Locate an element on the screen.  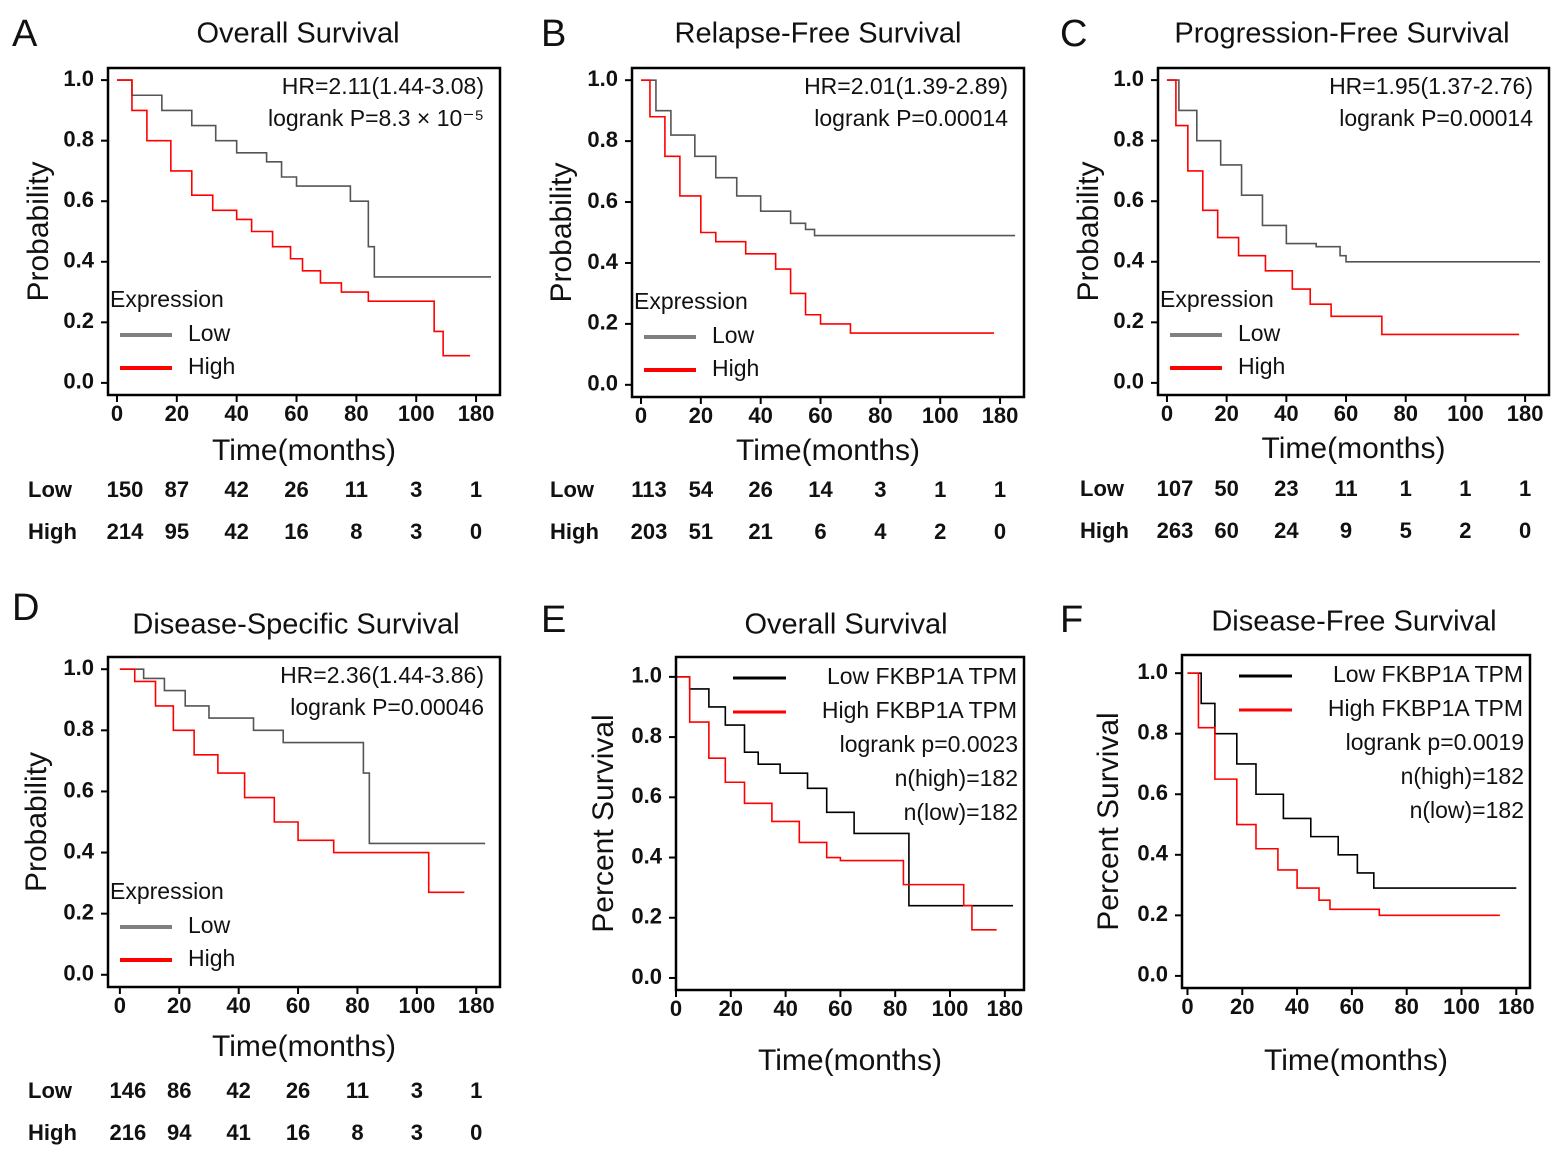
chart-title: Progression-Free Survival is located at coordinates (1341, 34).